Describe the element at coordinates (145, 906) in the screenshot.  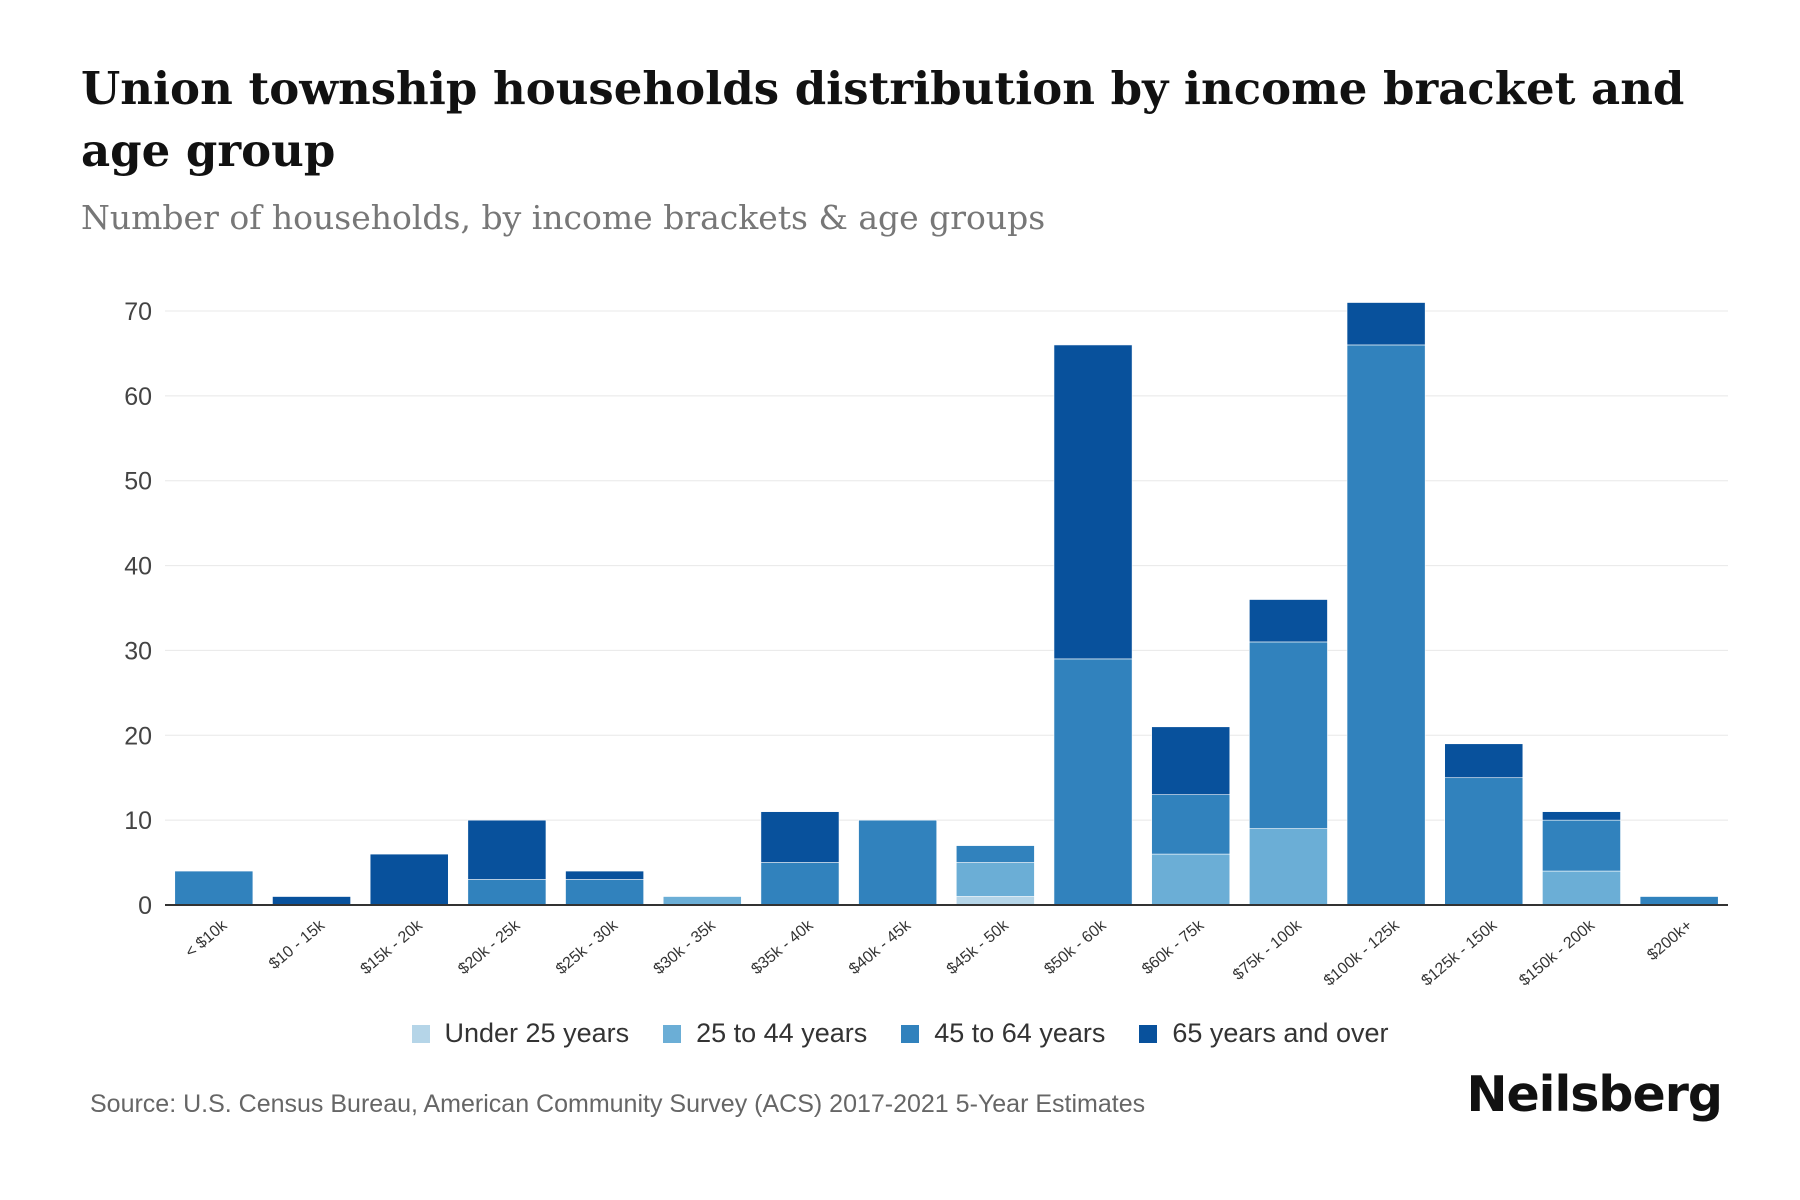
I see `y-tick-label: 0` at that location.